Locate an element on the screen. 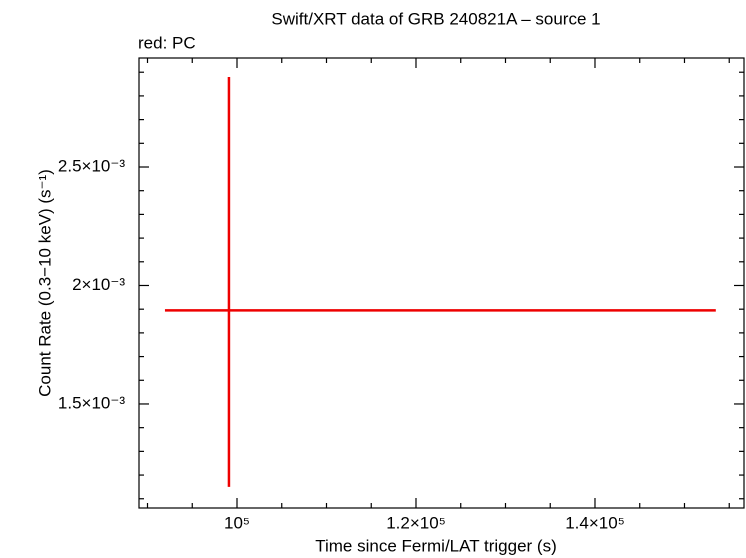 The height and width of the screenshot is (558, 746). chart-title: Swift/XRT data of GRB 240821A – source 1 is located at coordinates (435, 18).